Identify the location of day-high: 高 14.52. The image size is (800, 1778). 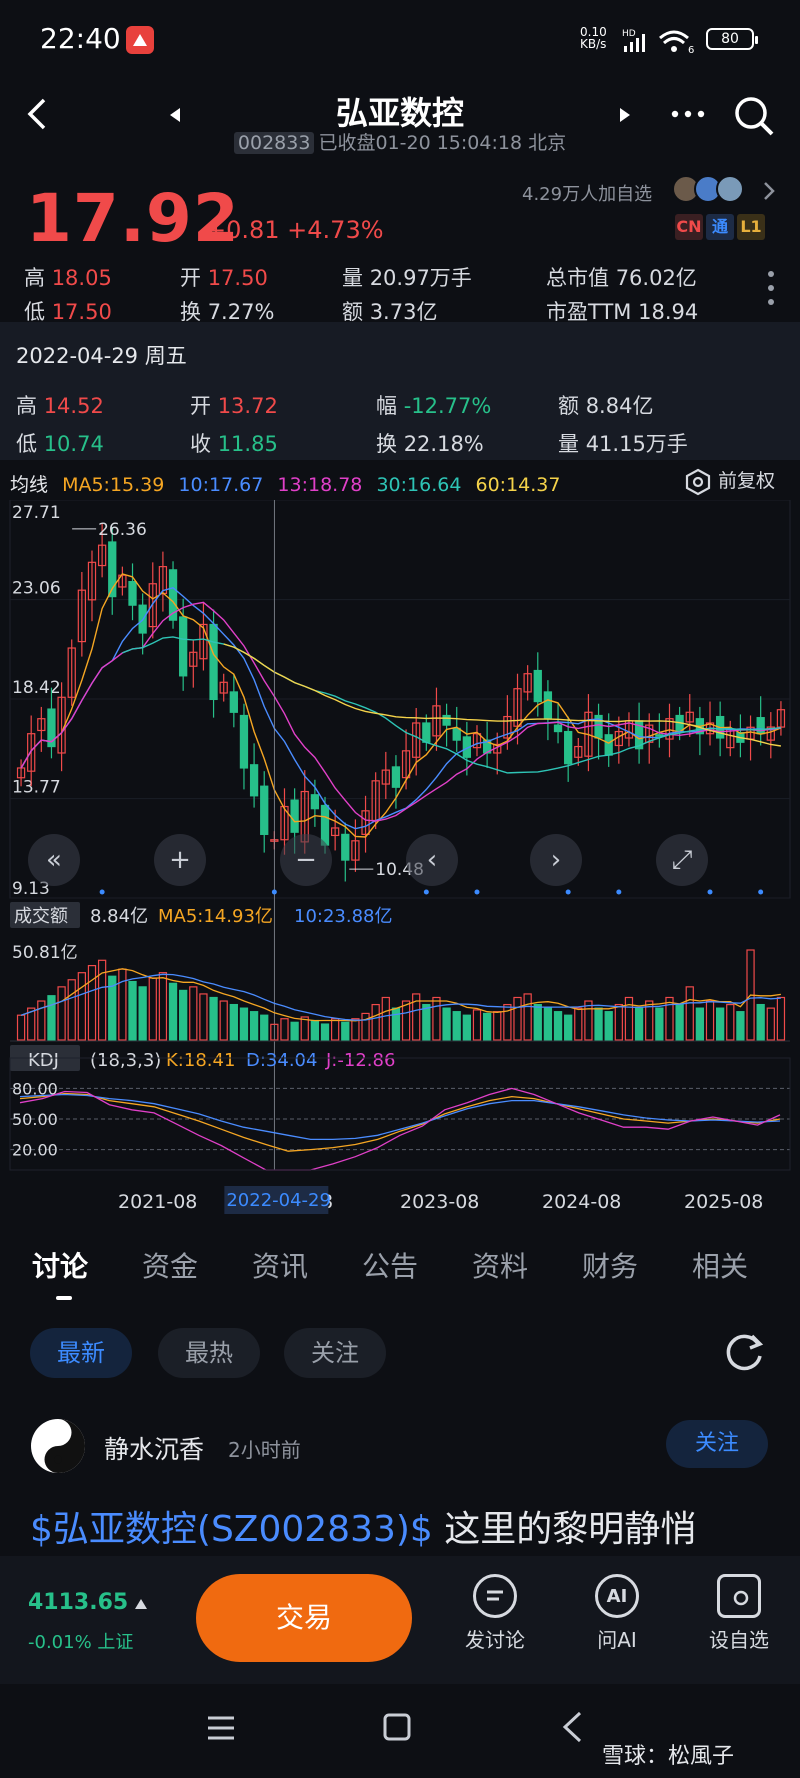
(60, 405).